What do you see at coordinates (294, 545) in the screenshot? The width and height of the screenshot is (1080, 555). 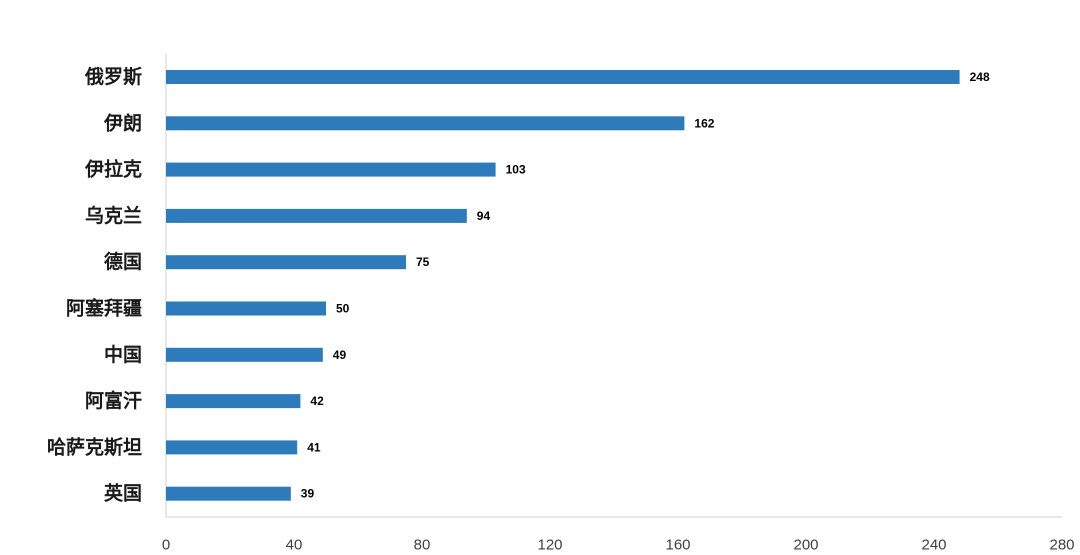 I see `x-tick-label: 40` at bounding box center [294, 545].